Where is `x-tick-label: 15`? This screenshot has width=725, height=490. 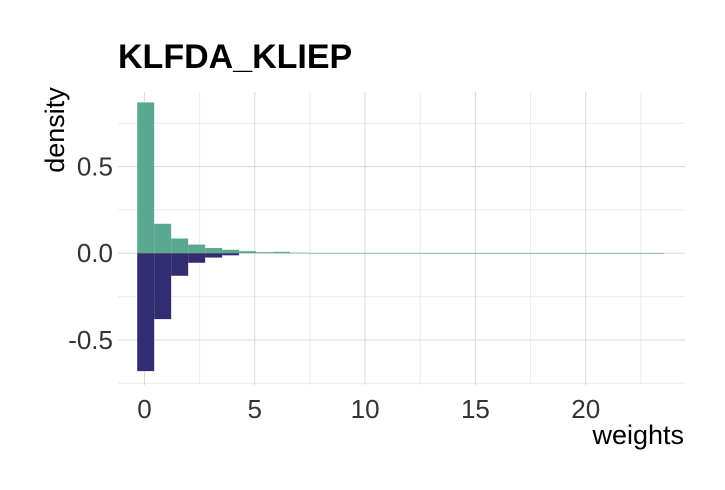 x-tick-label: 15 is located at coordinates (475, 409).